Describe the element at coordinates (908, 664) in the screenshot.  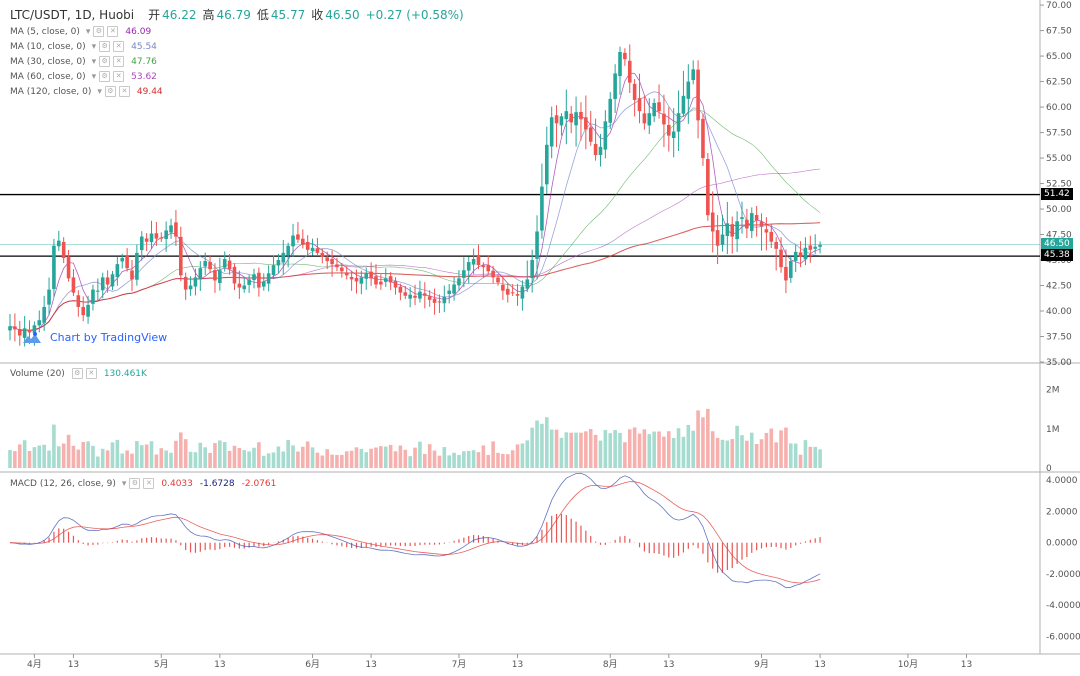
I see `time-tick-label: 10月` at that location.